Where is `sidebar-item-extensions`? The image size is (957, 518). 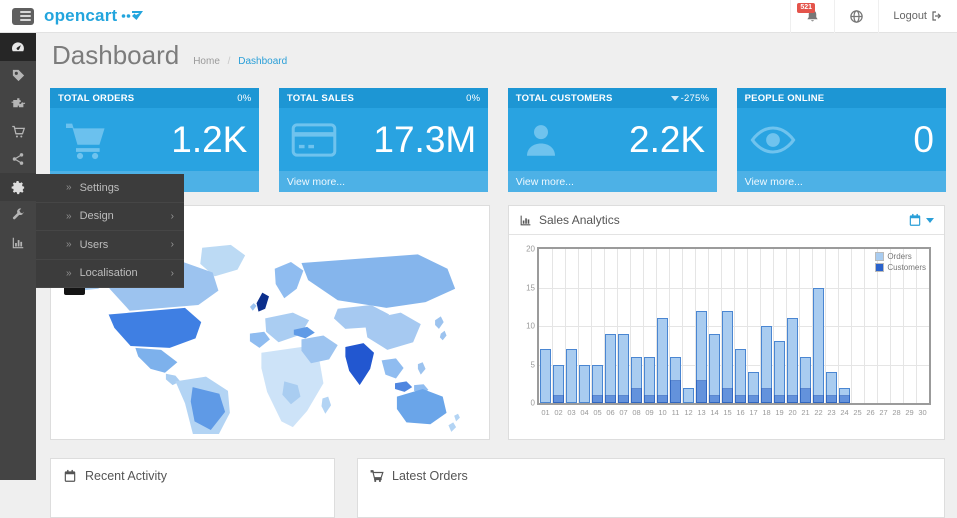
sidebar-item-extensions is located at coordinates (18, 103).